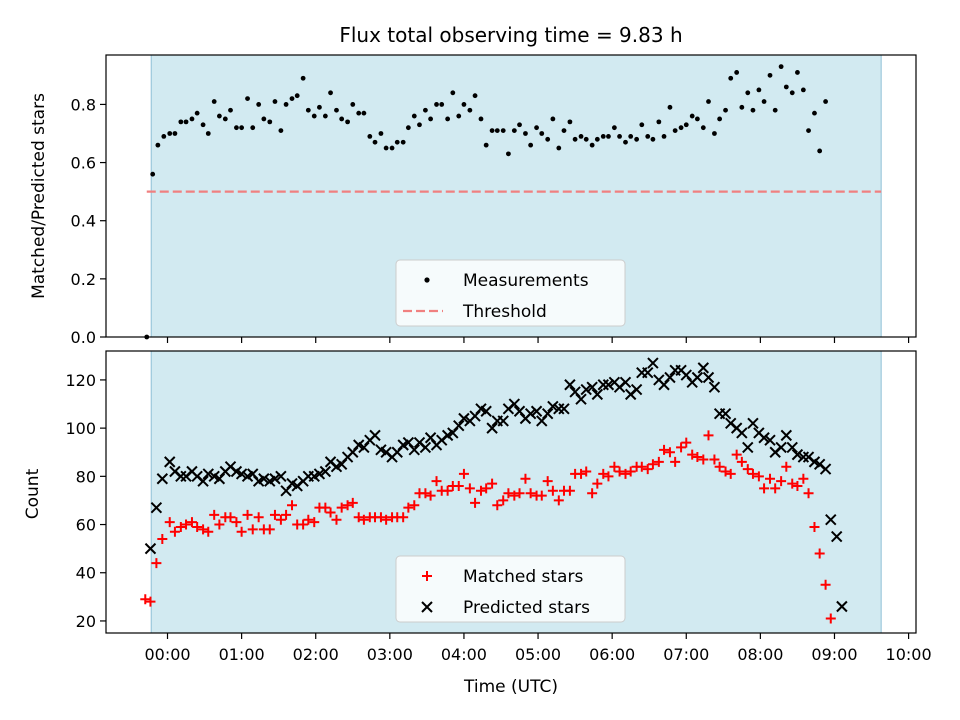 The width and height of the screenshot is (960, 720). Describe the element at coordinates (316, 654) in the screenshot. I see `x-tick-label: 02:00` at that location.